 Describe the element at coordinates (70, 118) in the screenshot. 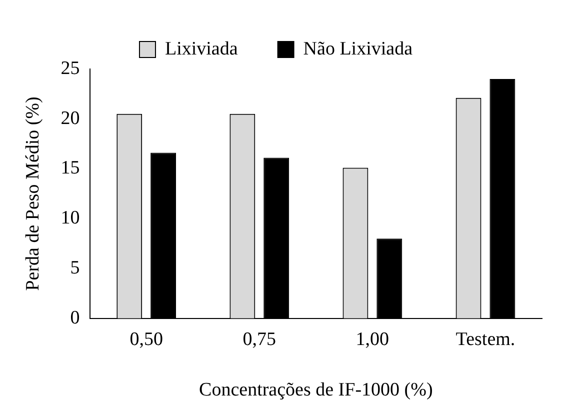

I see `y-tick-label: 20` at that location.